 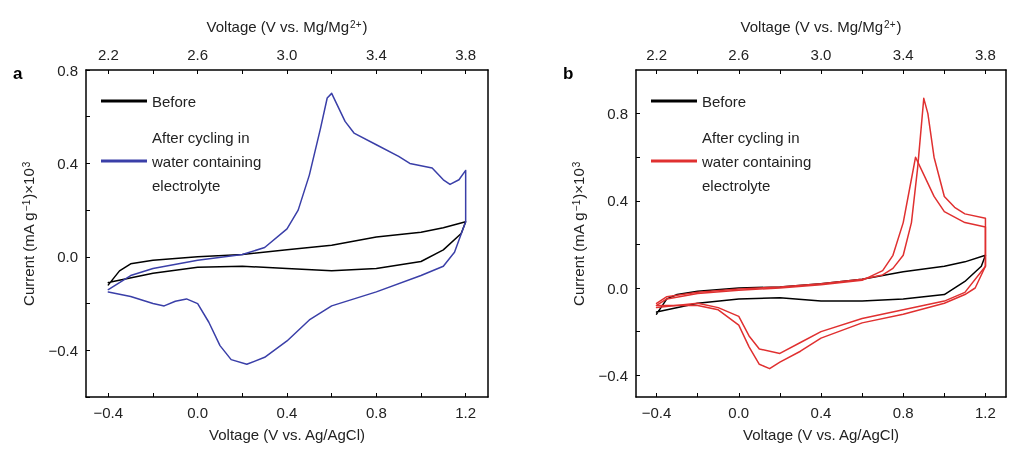 What do you see at coordinates (567, 73) in the screenshot?
I see `chart-title: b` at bounding box center [567, 73].